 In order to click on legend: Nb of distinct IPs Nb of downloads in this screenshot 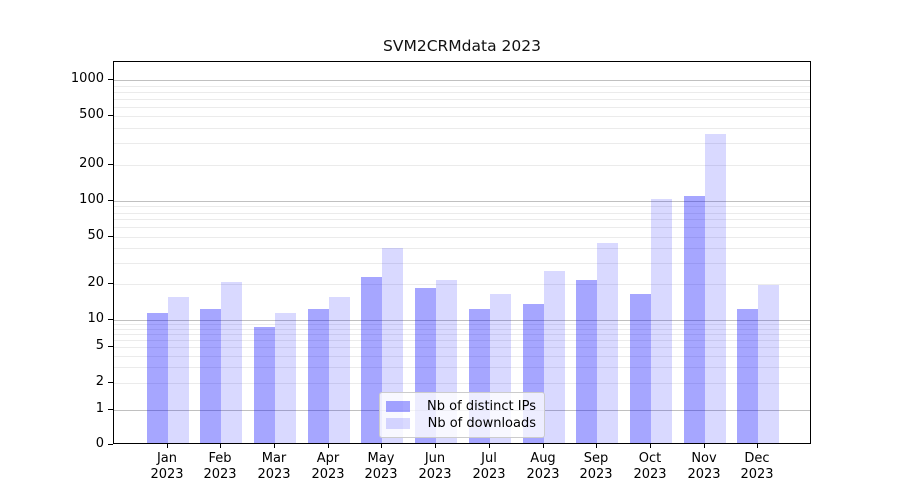, I will do `click(462, 415)`.